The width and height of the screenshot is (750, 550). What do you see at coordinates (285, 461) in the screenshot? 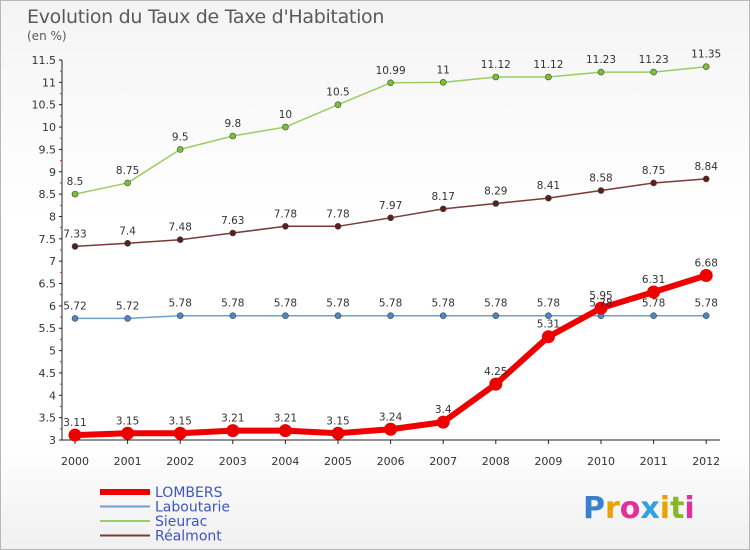
I see `x-tick-label: 2004` at bounding box center [285, 461].